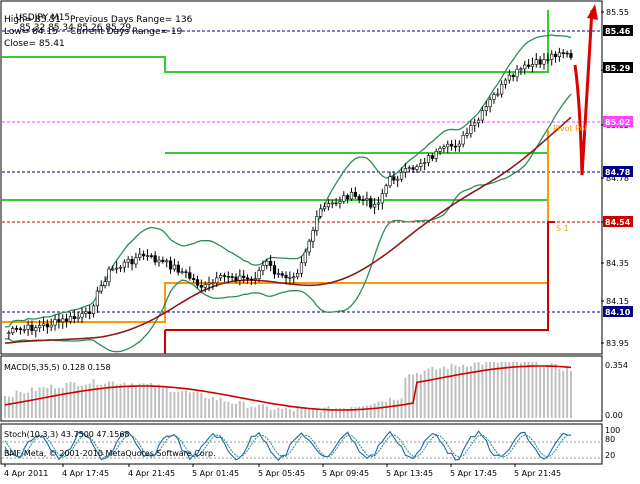 The image size is (640, 484). I want to click on price-scale-label: 84.78, so click(617, 178).